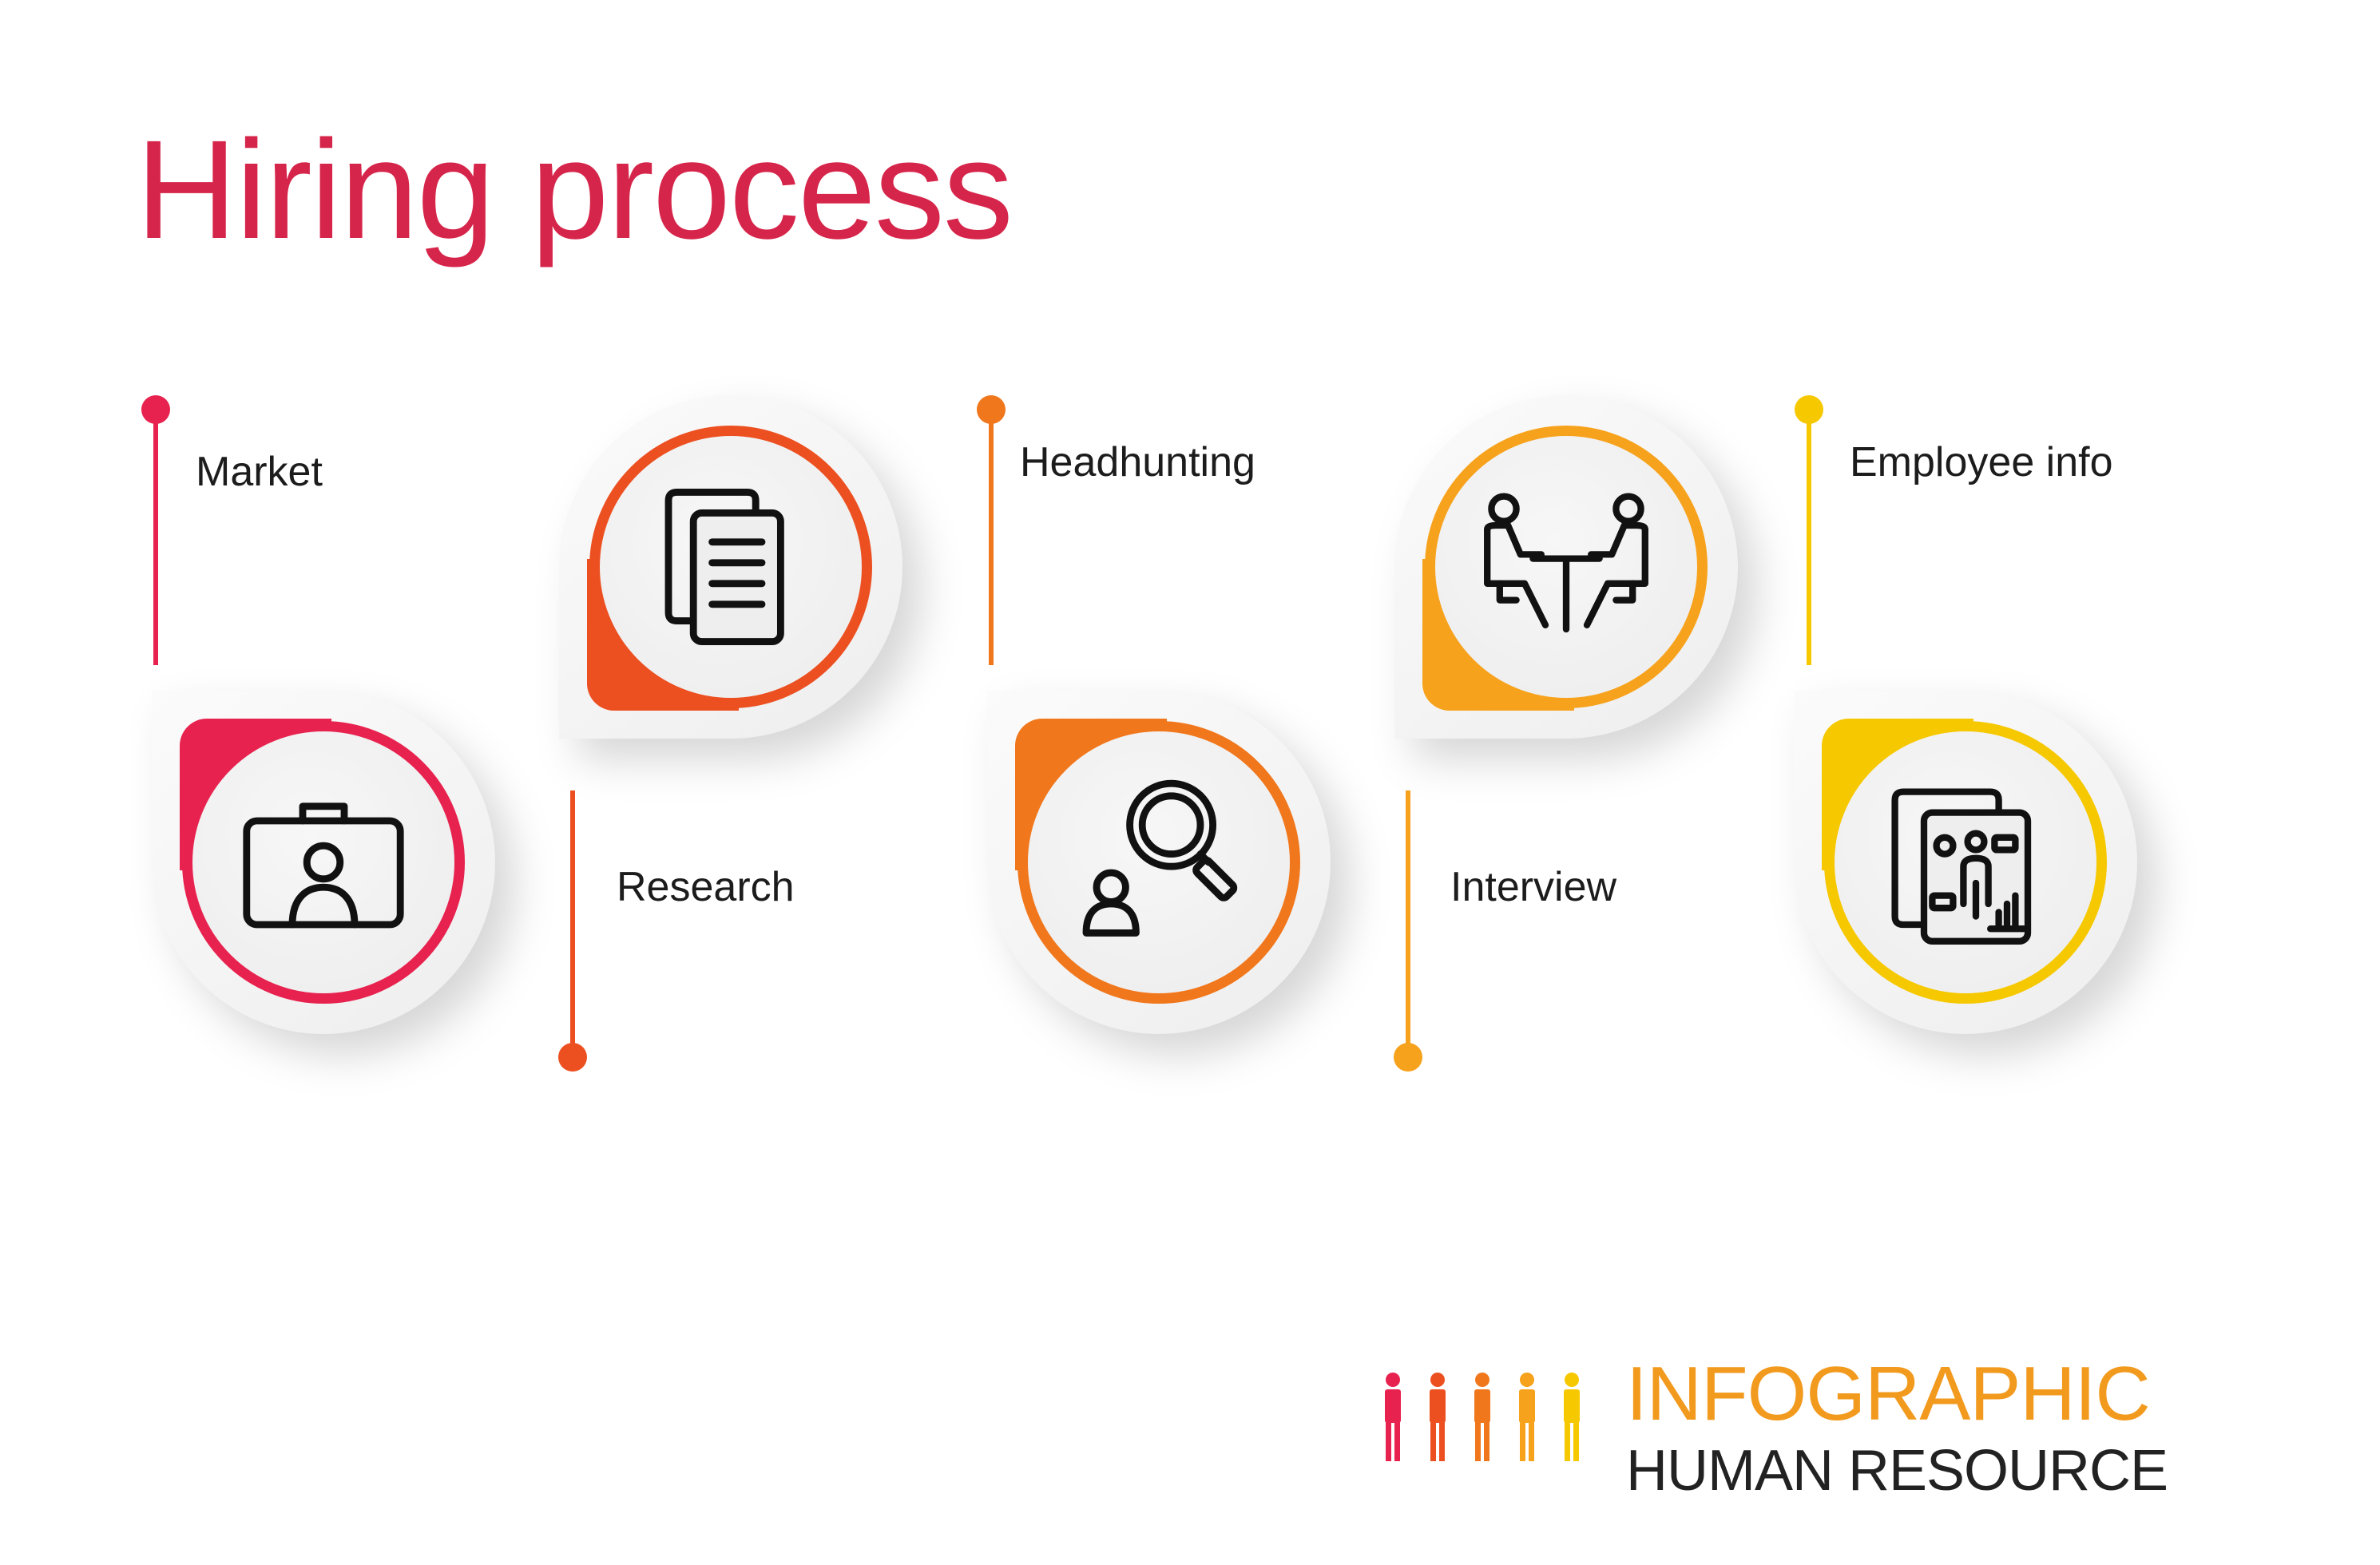 Image resolution: width=2380 pixels, height=1565 pixels. Describe the element at coordinates (1961, 866) in the screenshot. I see `employee-profile-icon` at that location.